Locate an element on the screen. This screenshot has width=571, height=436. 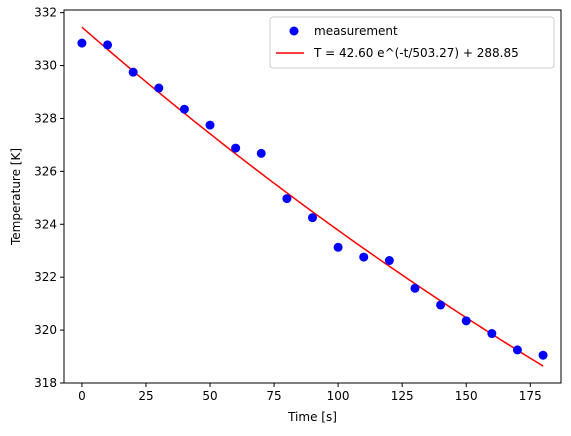
x-tick-label: 0 is located at coordinates (82, 396).